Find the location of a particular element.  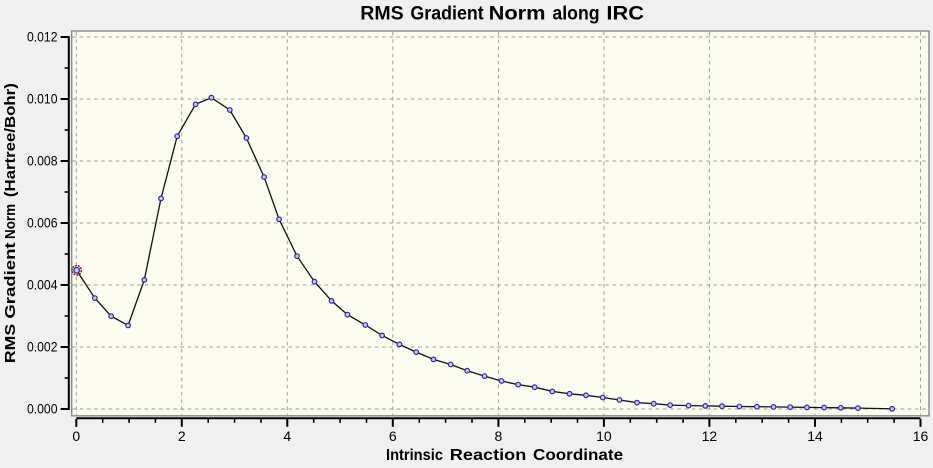

svg-text: 0.002 is located at coordinates (42, 347).